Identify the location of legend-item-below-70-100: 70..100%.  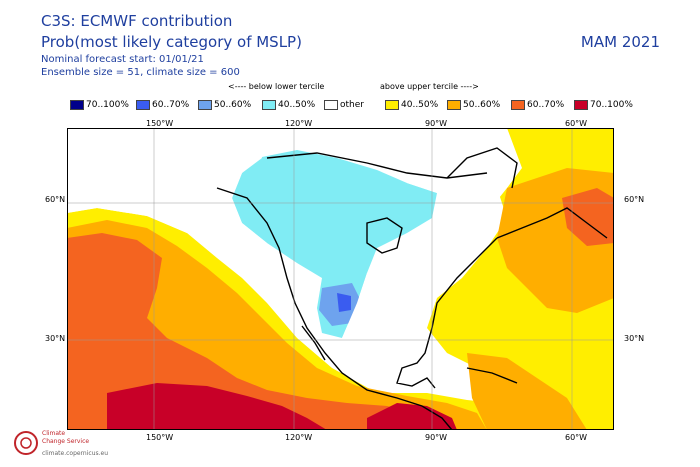
(99, 105).